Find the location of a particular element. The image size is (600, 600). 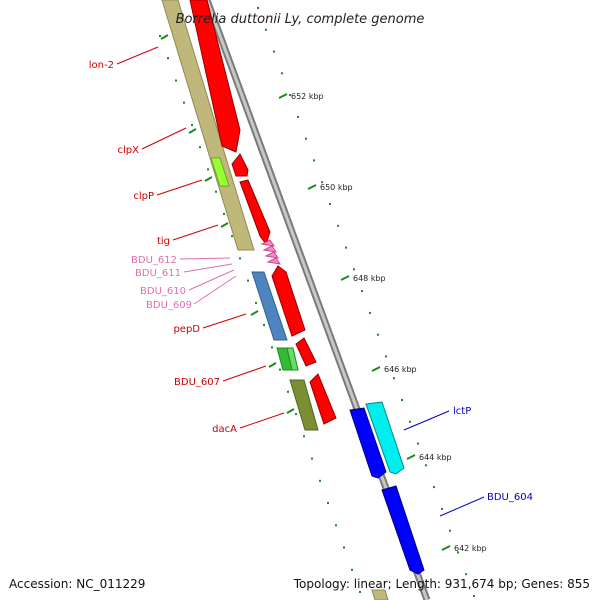

gene-pepD is located at coordinates (288, 301).